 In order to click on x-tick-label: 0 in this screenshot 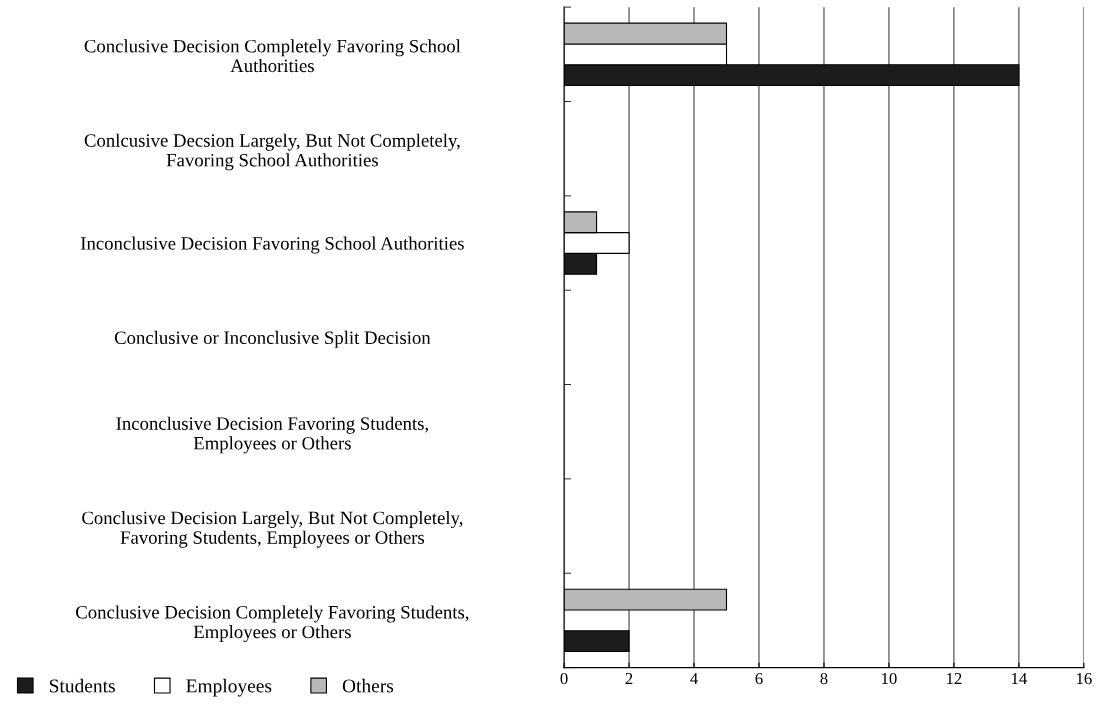, I will do `click(564, 678)`.